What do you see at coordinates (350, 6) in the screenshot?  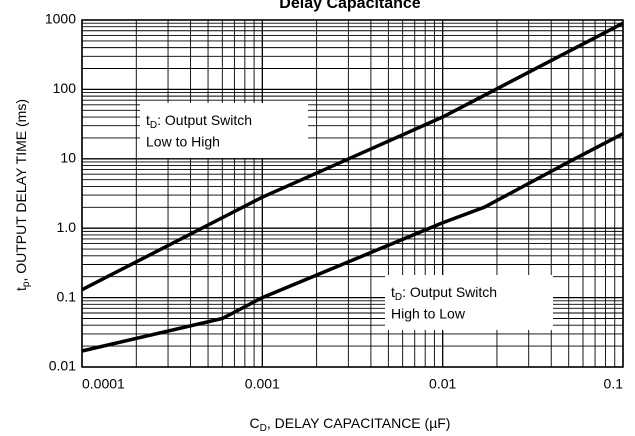 I see `chart-title: Delay Capacitance` at bounding box center [350, 6].